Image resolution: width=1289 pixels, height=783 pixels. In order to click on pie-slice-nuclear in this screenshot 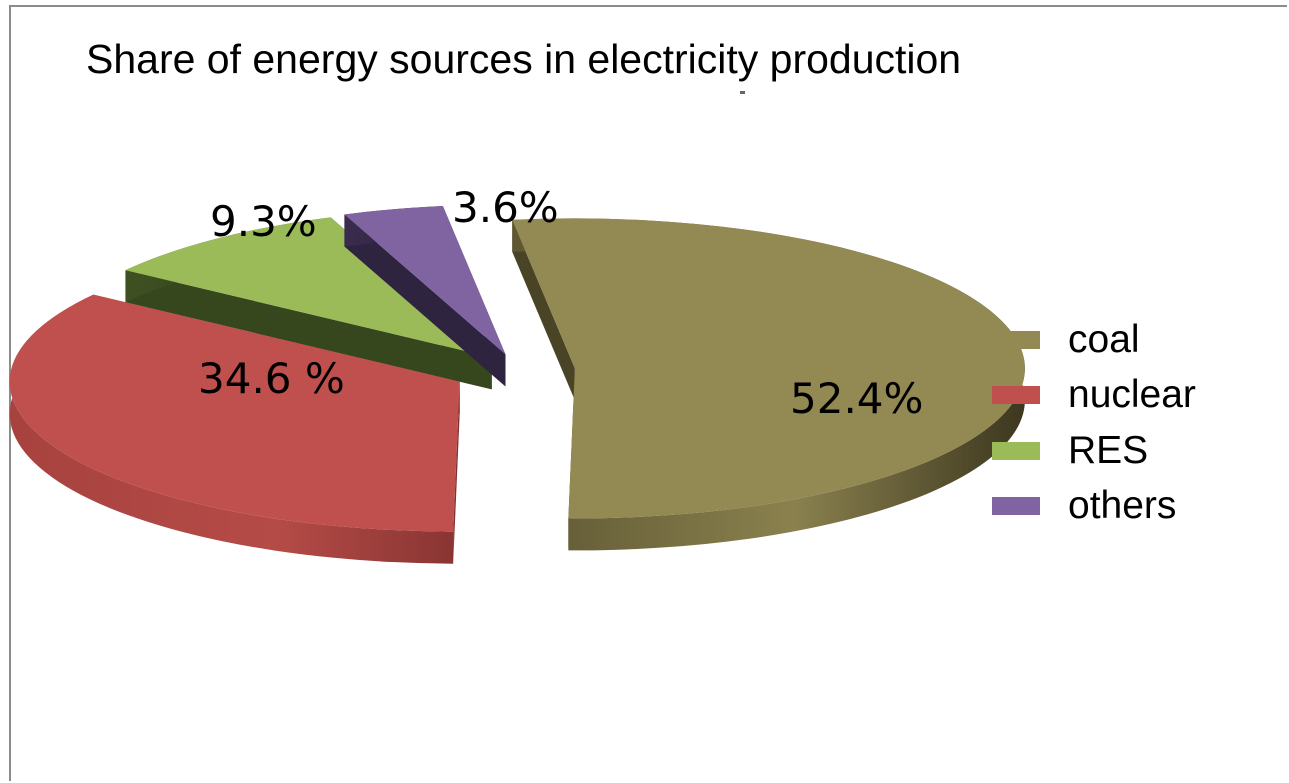, I will do `click(234, 429)`.